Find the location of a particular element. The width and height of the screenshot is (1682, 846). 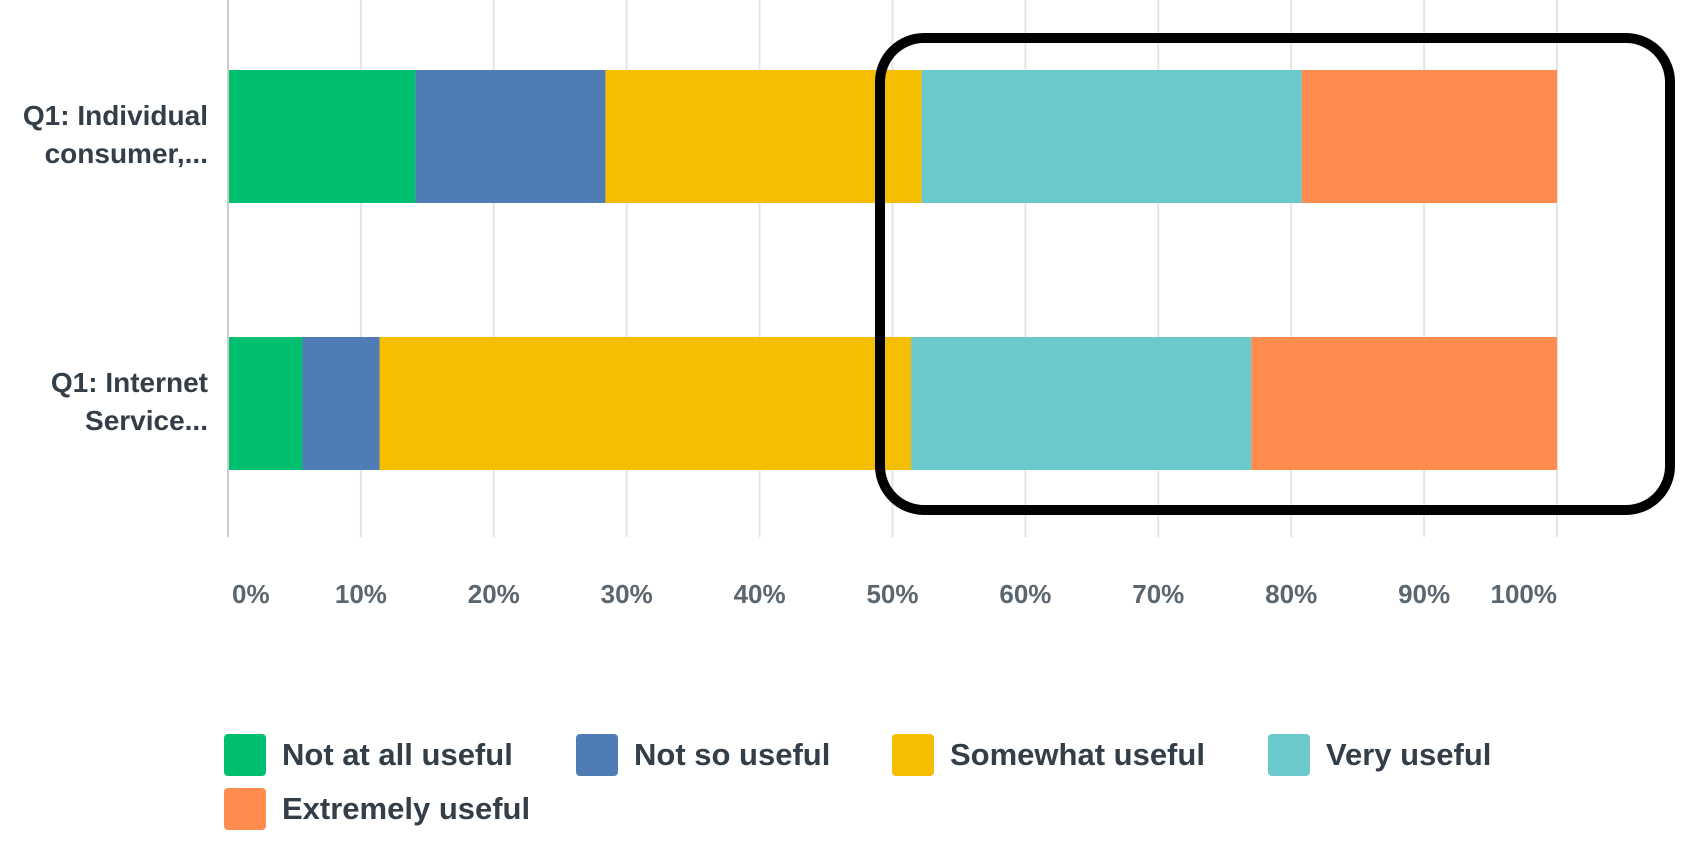

category-label: Q1: Individual is located at coordinates (115, 115).